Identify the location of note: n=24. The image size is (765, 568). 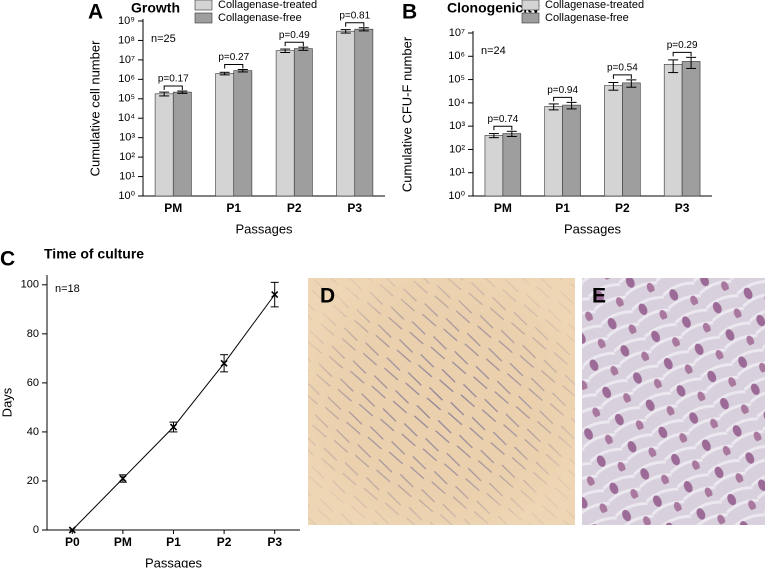
(493, 51).